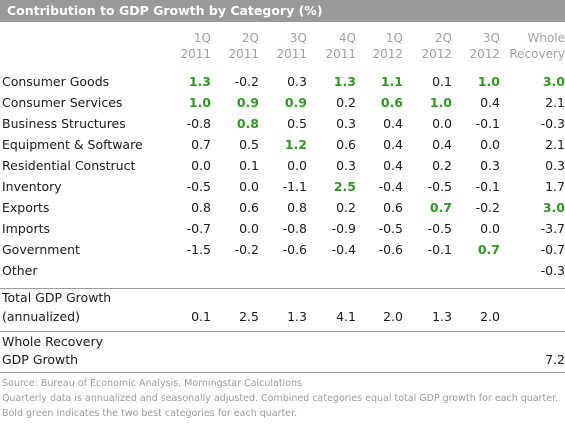 The height and width of the screenshot is (436, 565). Describe the element at coordinates (295, 144) in the screenshot. I see `value-cell: 1.2` at that location.